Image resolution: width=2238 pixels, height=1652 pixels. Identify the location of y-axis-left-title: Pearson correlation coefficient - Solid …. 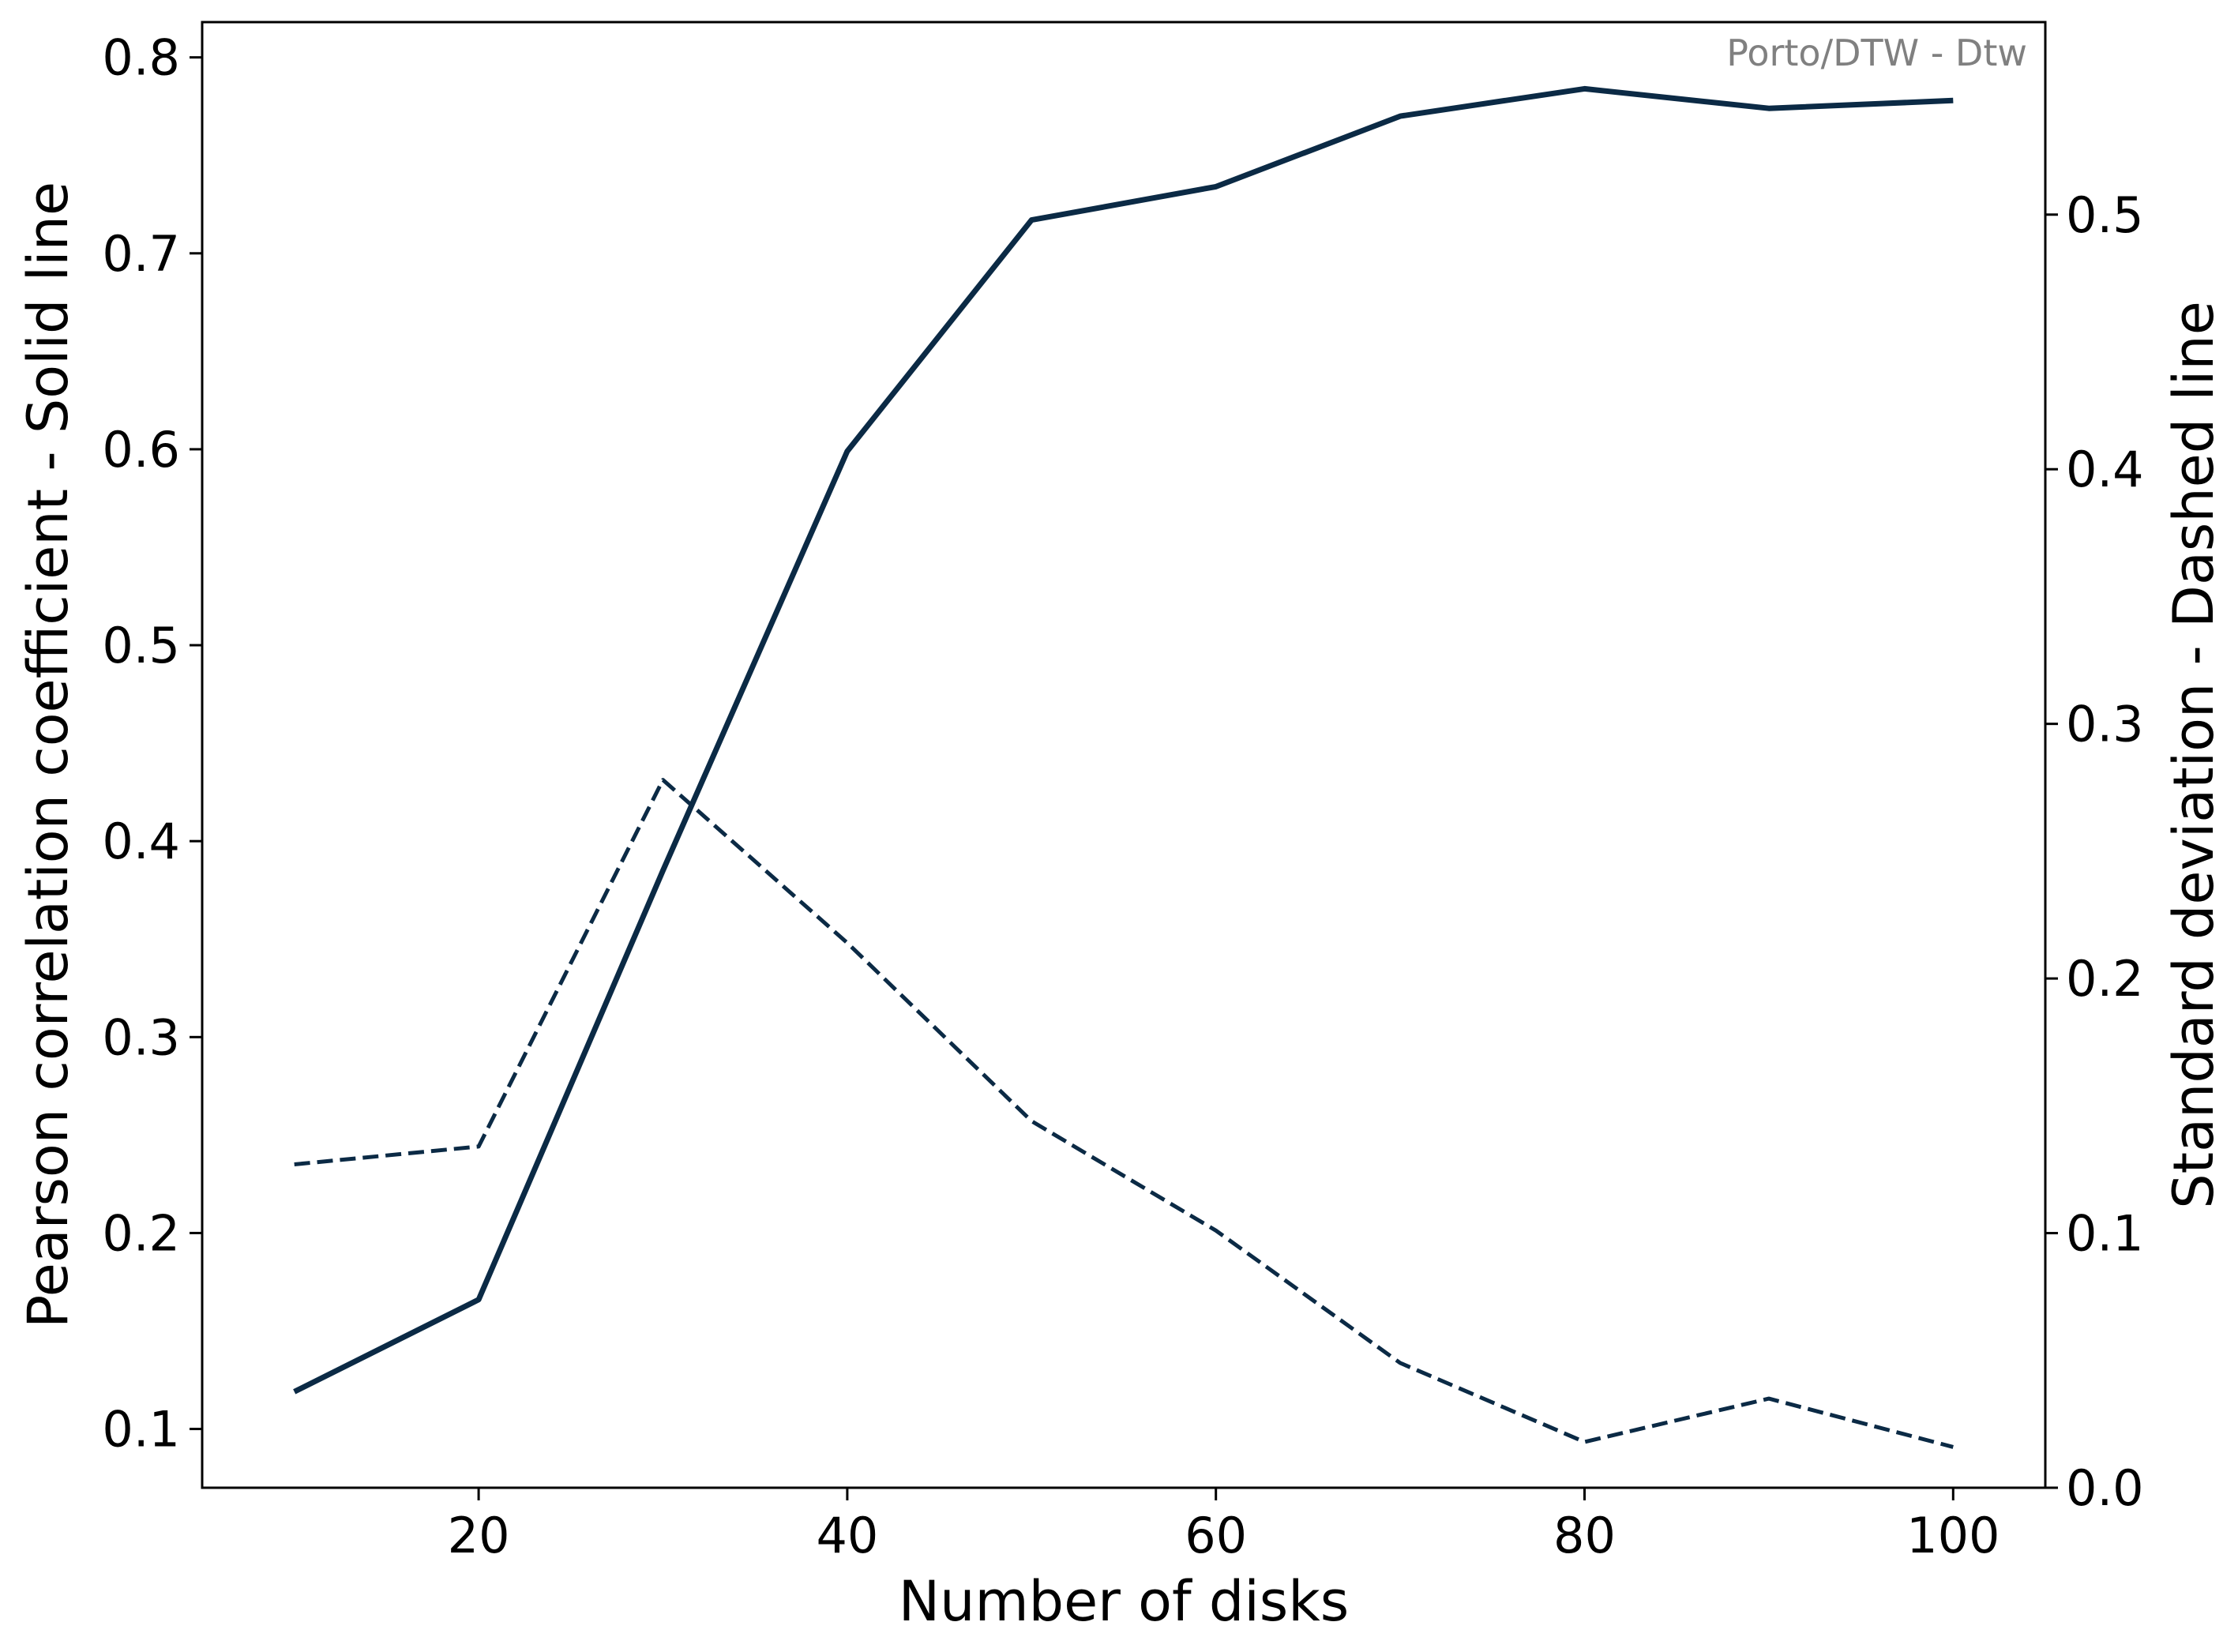
(49, 755).